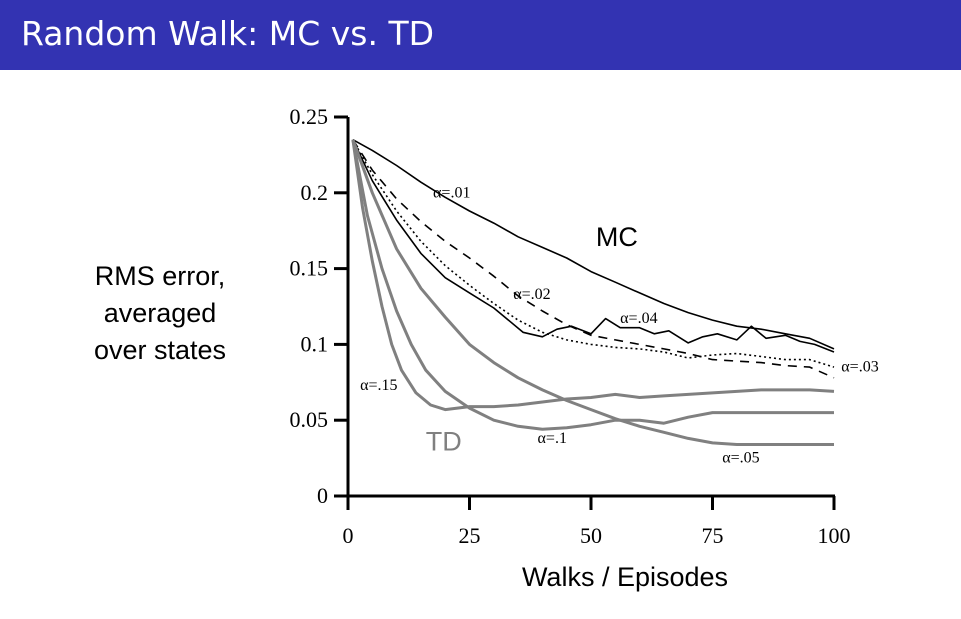 The height and width of the screenshot is (619, 961). I want to click on curve-label: α=.04, so click(638, 318).